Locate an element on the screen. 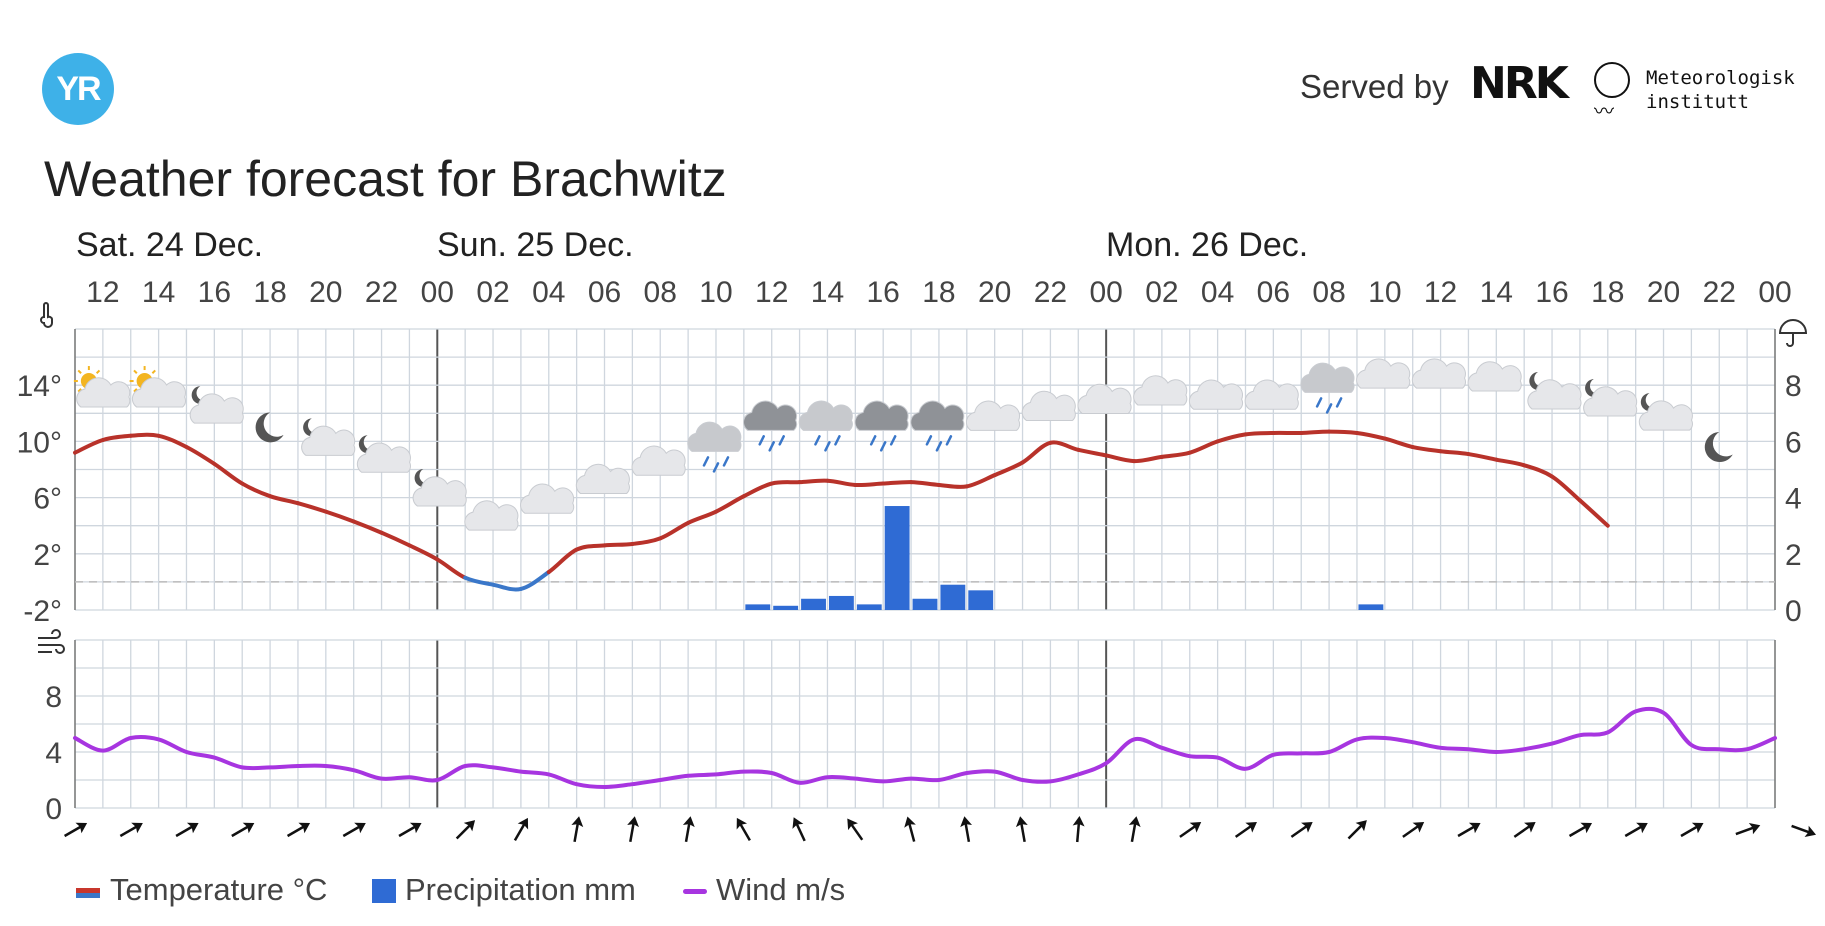 This screenshot has height=926, width=1825. x-tick-label: 10 is located at coordinates (715, 292).